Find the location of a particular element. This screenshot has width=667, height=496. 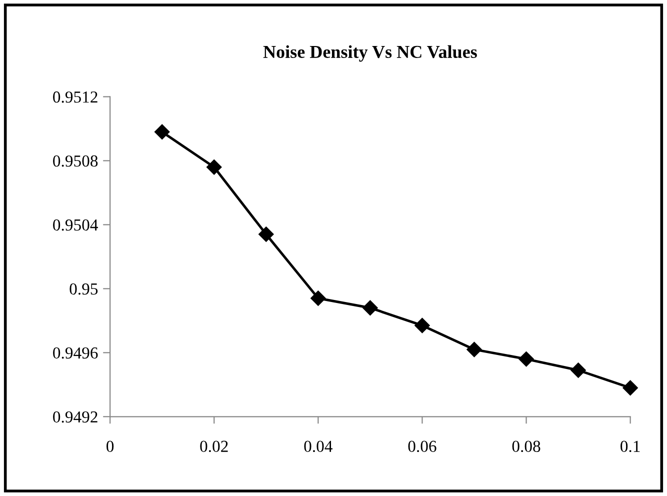

y-tick-label: 0.9508 is located at coordinates (75, 161).